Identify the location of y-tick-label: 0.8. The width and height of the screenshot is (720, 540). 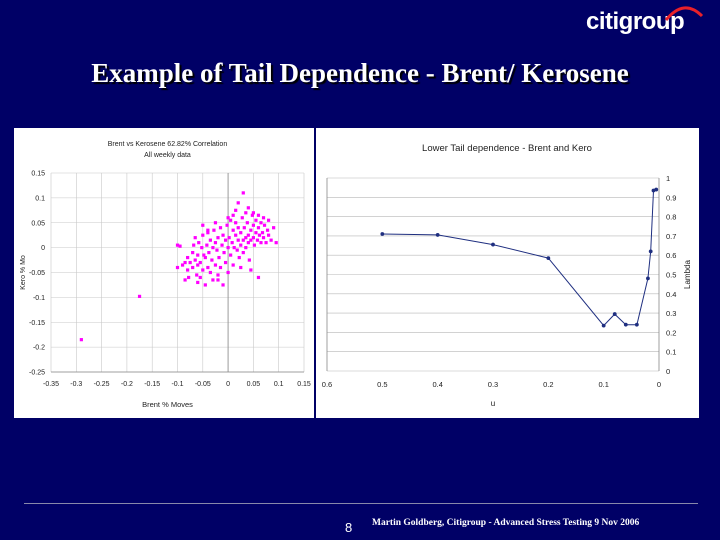
(671, 217).